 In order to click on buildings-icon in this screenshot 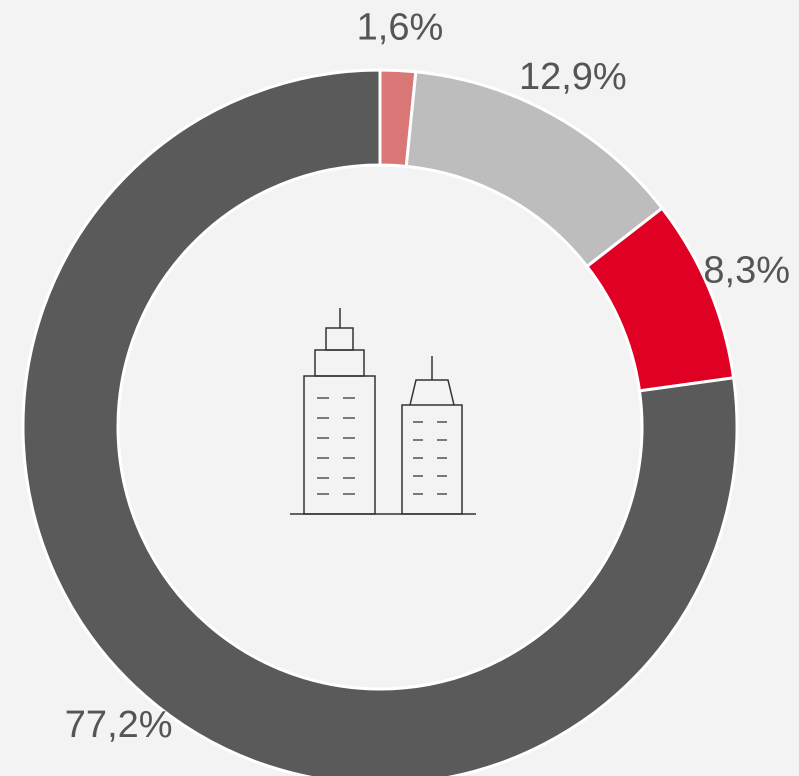, I will do `click(383, 411)`.